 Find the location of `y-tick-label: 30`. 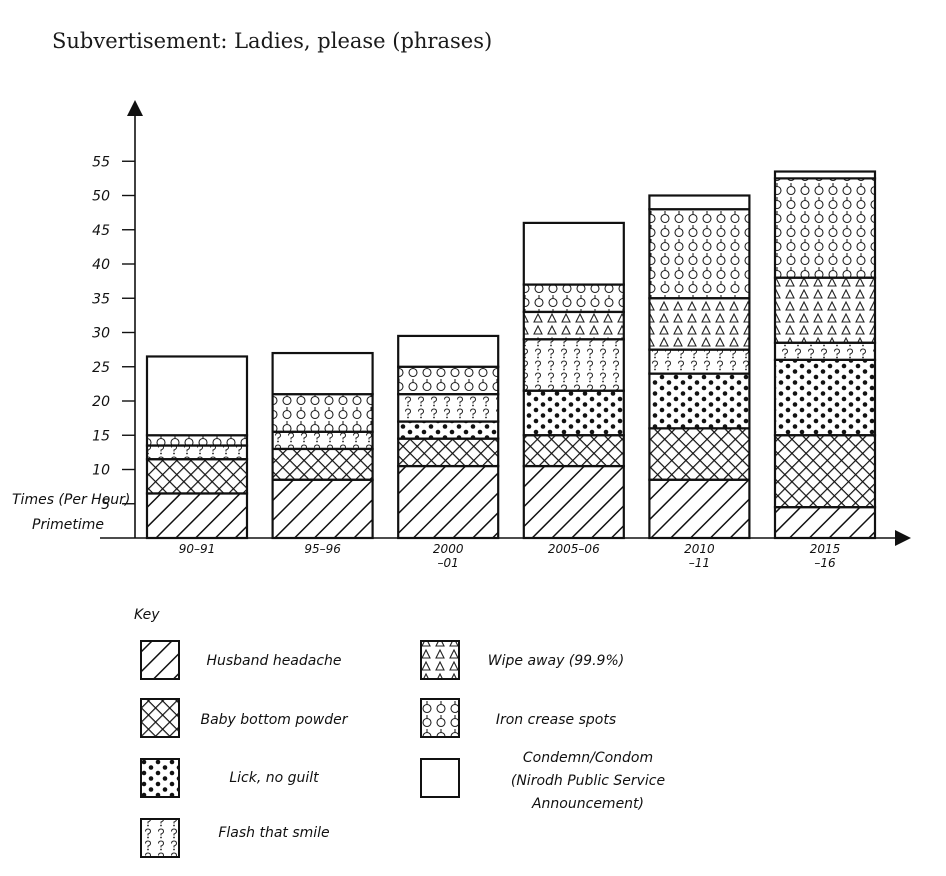

y-tick-label: 30 is located at coordinates (101, 334).